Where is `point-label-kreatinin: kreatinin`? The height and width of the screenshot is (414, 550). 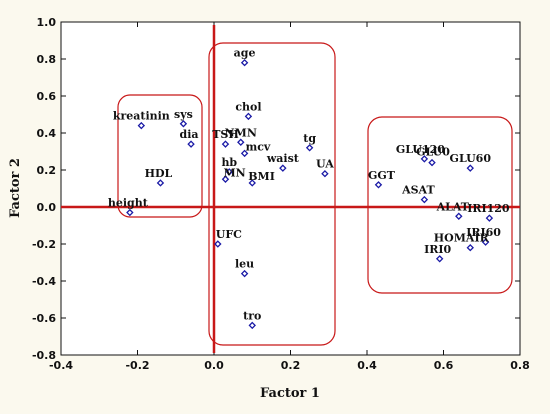 point-label-kreatinin: kreatinin is located at coordinates (141, 116).